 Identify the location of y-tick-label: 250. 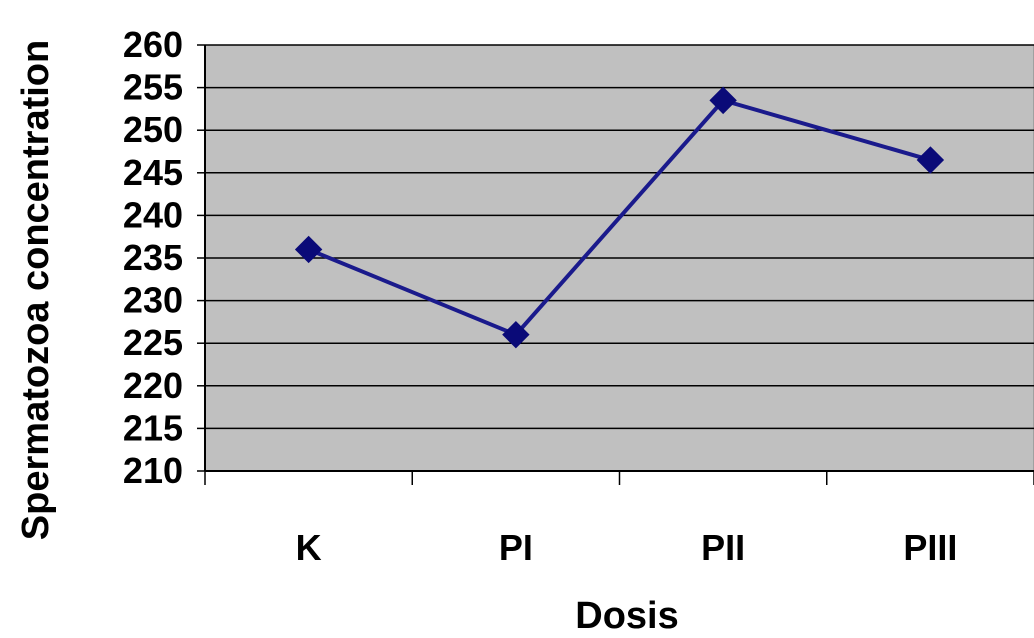
(153, 129).